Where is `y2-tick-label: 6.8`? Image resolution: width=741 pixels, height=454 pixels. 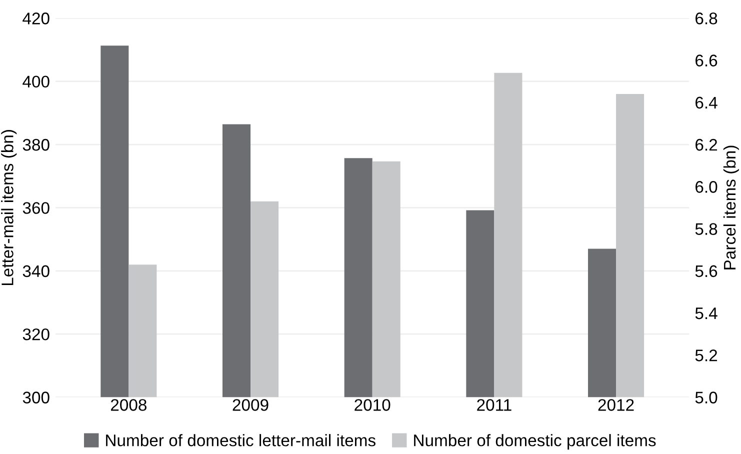 y2-tick-label: 6.8 is located at coordinates (707, 18).